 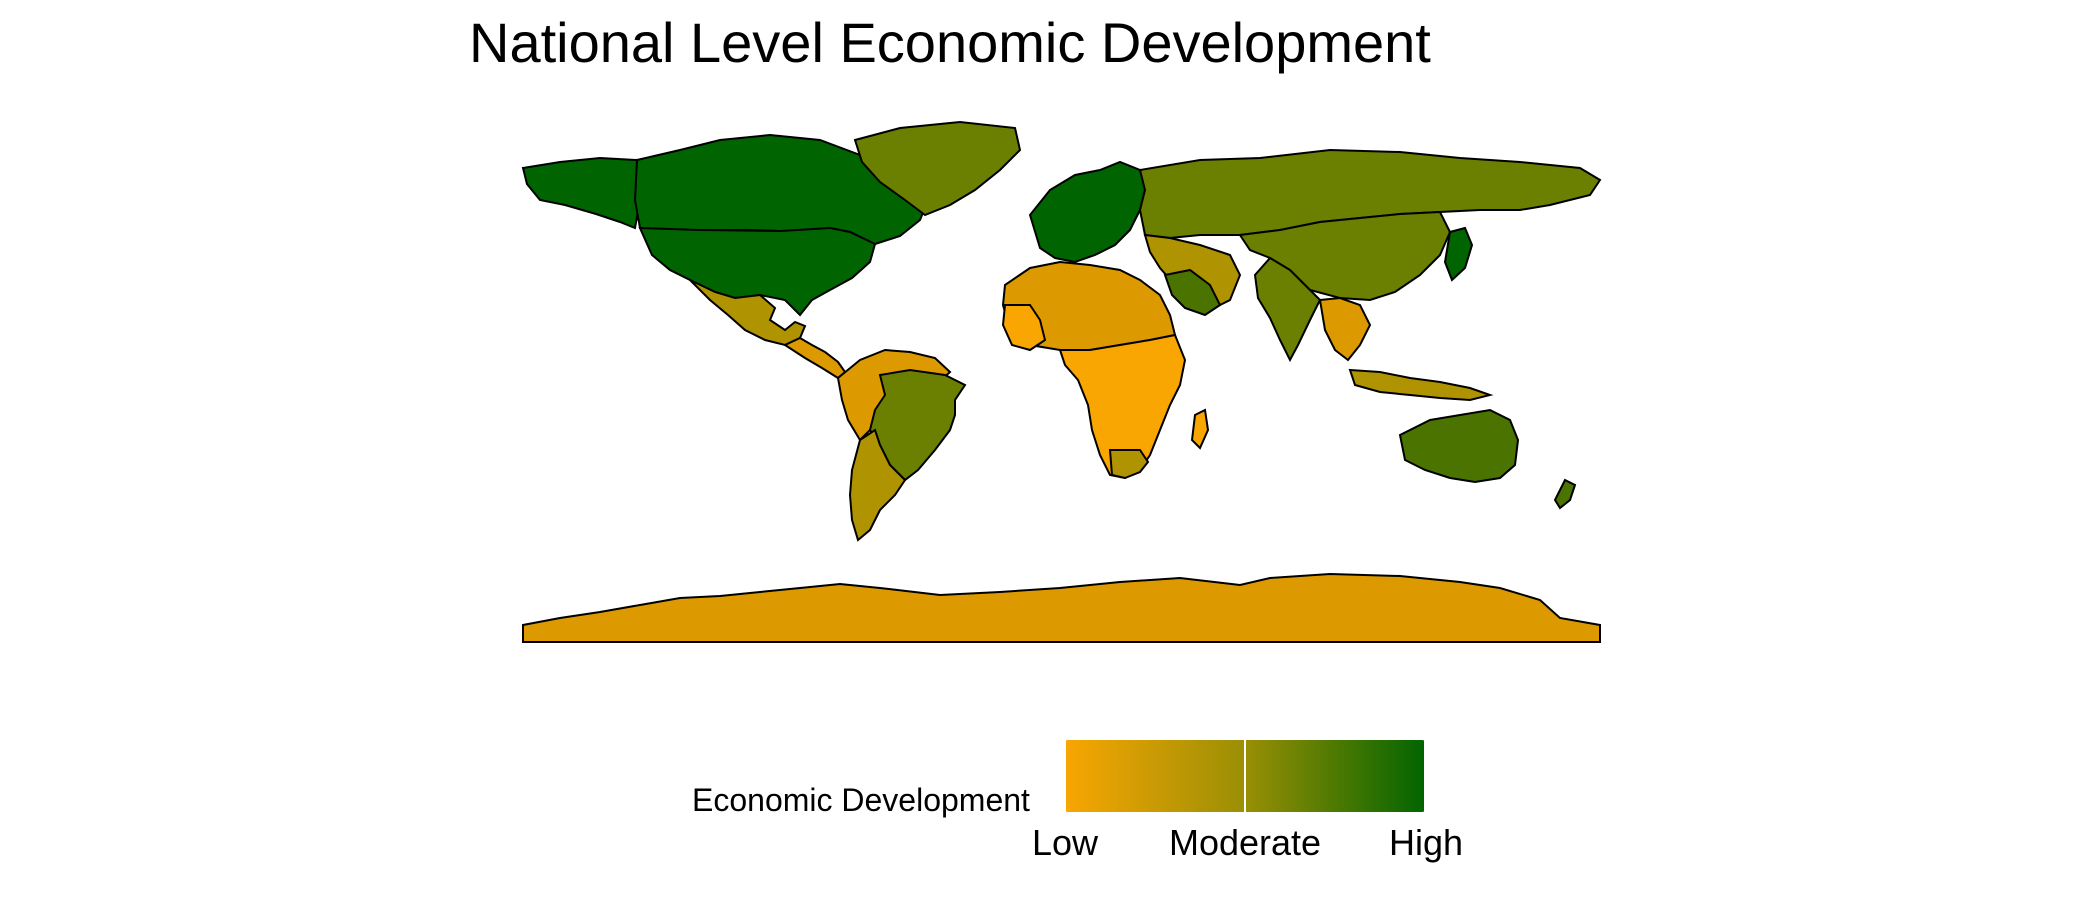 What do you see at coordinates (1426, 842) in the screenshot?
I see `legend-label-high: High` at bounding box center [1426, 842].